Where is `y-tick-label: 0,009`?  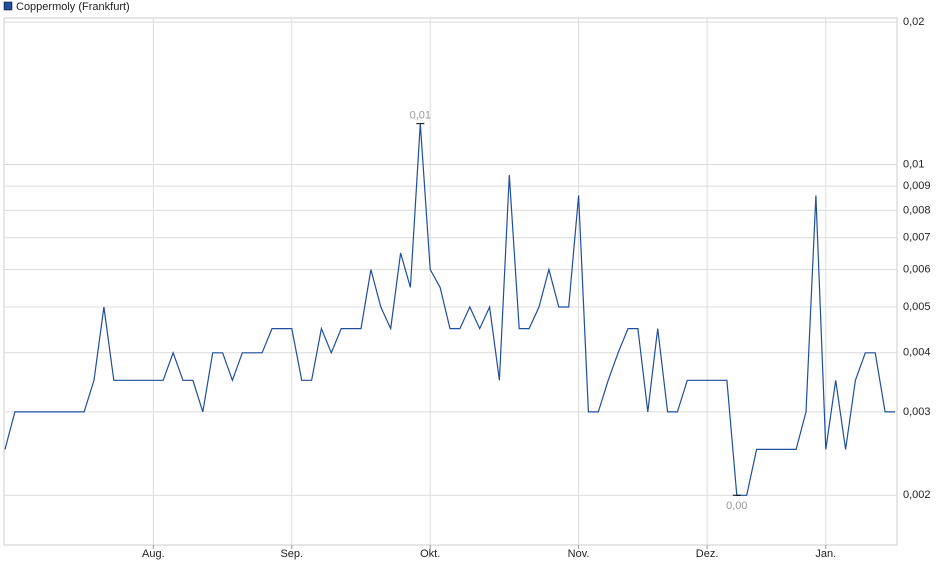 y-tick-label: 0,009 is located at coordinates (917, 186).